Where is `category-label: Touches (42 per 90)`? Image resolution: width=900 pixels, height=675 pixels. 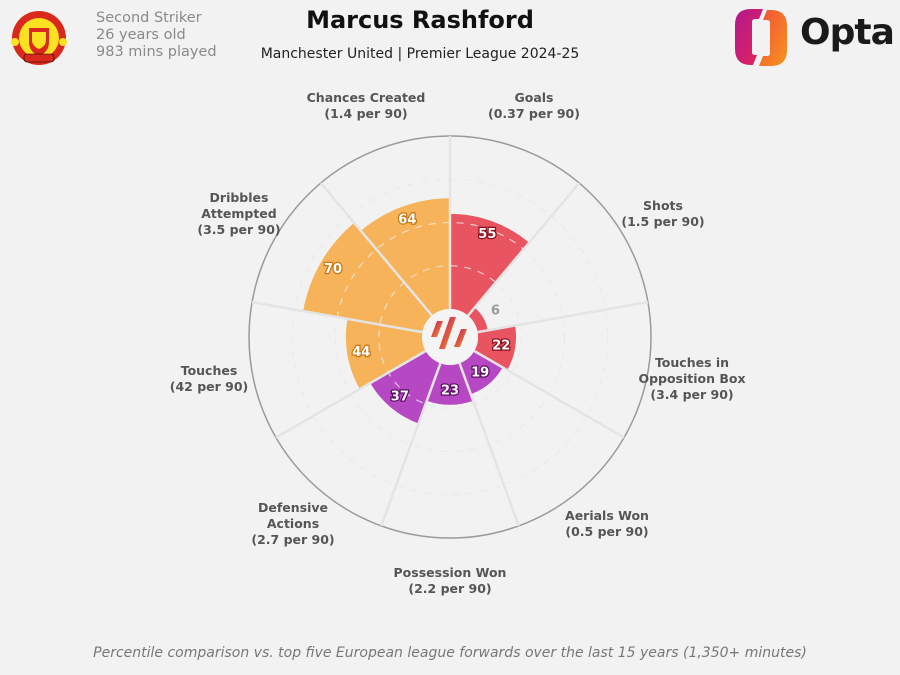 category-label: Touches (42 per 90) is located at coordinates (209, 378).